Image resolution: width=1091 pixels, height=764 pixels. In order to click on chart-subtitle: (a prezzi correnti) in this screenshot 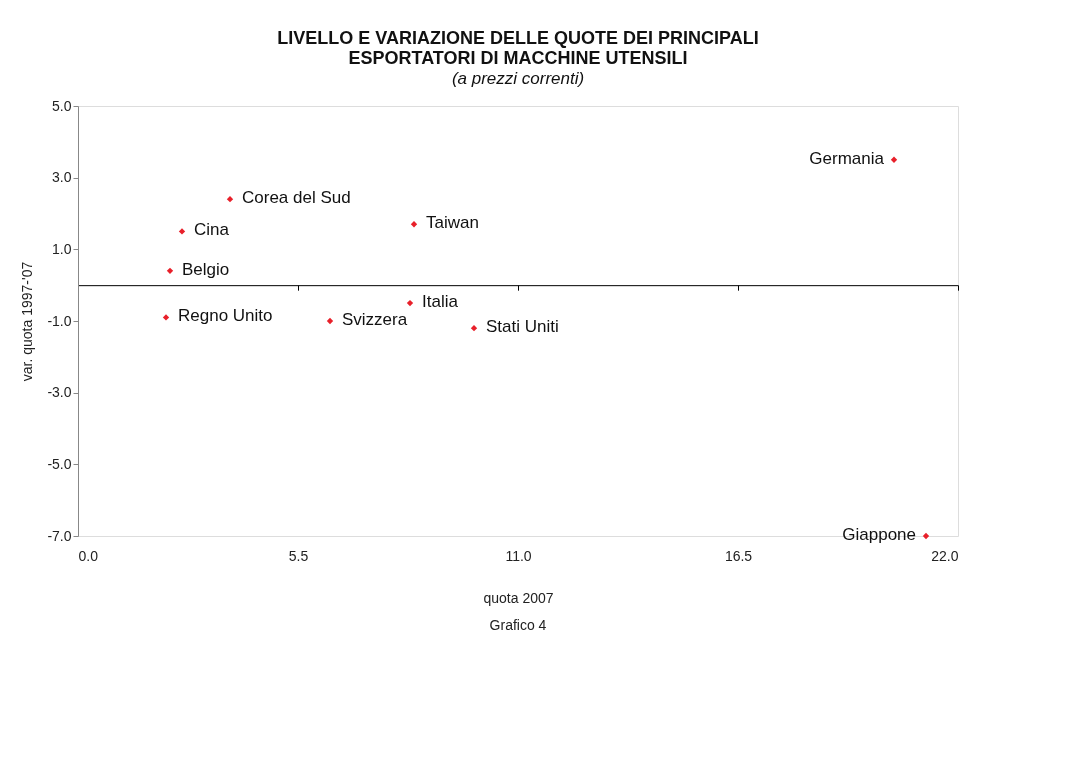, I will do `click(518, 78)`.